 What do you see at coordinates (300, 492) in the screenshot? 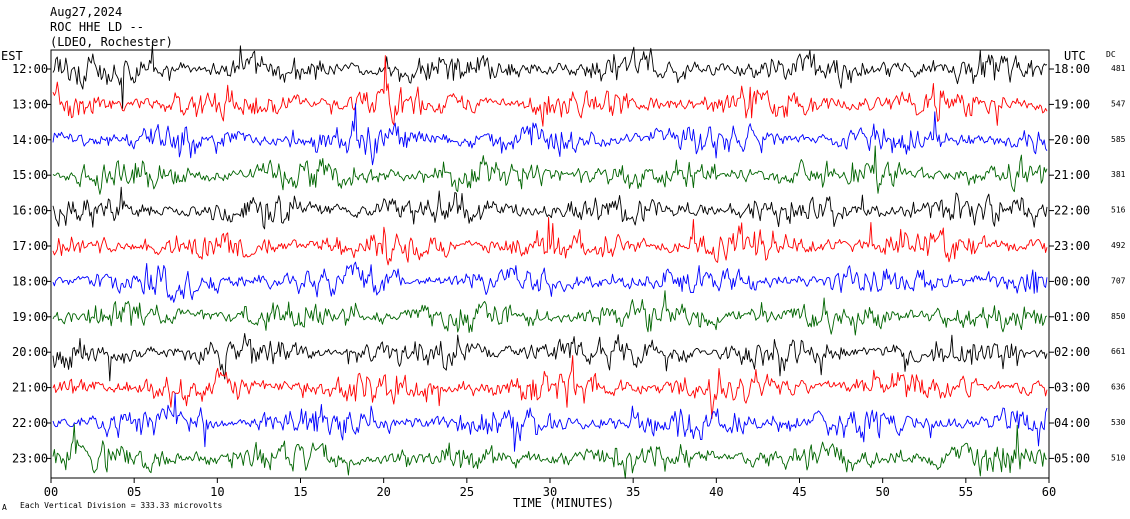
I see `x-tick-label: 15` at bounding box center [300, 492].